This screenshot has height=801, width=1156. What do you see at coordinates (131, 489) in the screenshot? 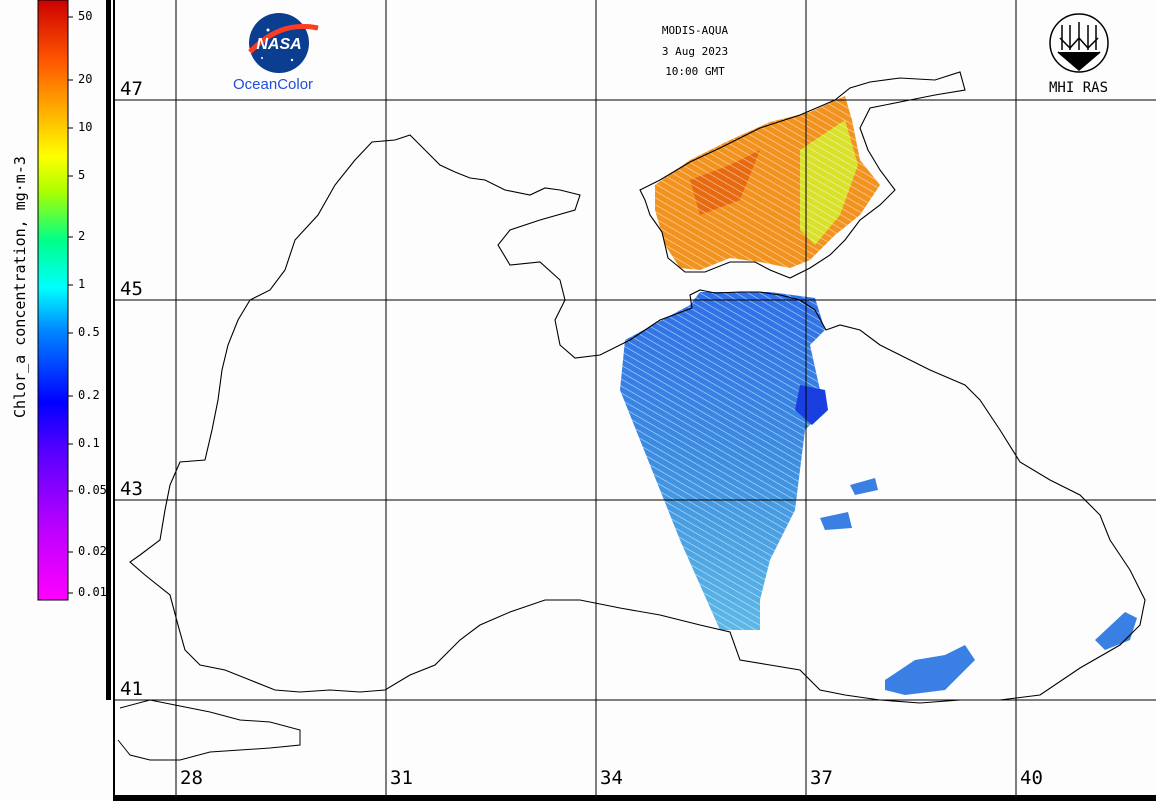
I see `lat-label-43: 43` at bounding box center [131, 489].